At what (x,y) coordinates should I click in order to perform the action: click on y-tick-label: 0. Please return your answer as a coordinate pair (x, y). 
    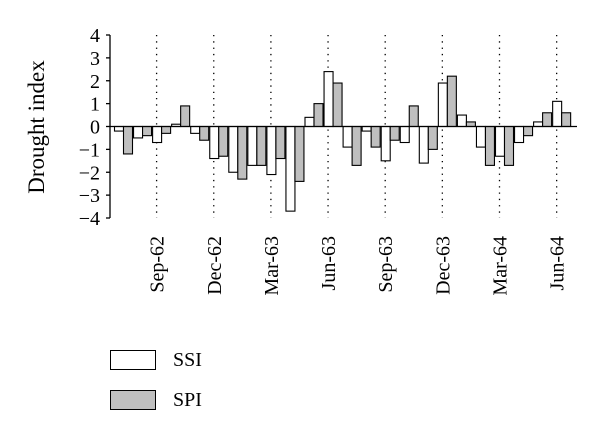
    Looking at the image, I should click on (95, 128).